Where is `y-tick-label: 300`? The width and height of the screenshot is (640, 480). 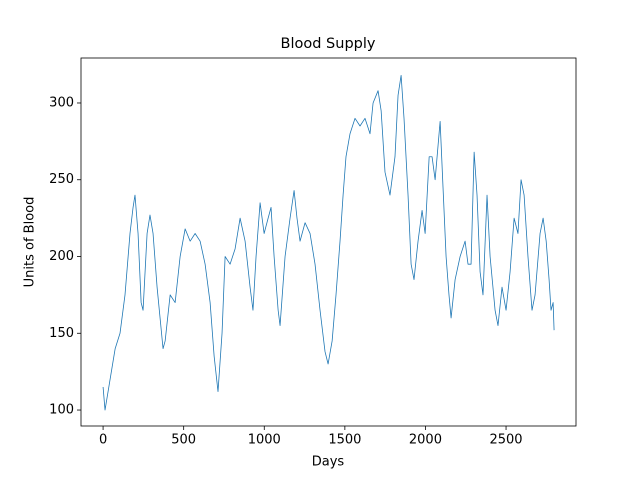
y-tick-label: 300 is located at coordinates (61, 102).